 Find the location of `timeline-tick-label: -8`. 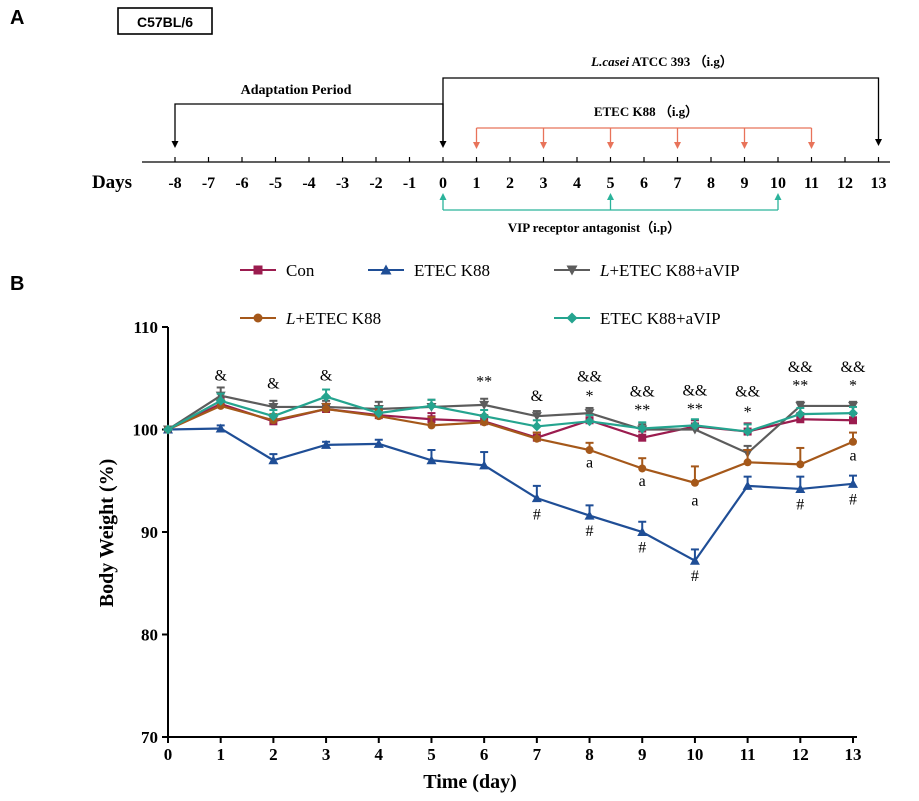

timeline-tick-label: -8 is located at coordinates (174, 183).